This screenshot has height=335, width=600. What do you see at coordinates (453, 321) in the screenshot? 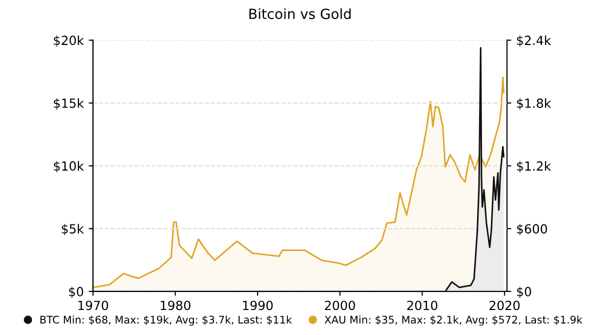
I see `legend-label: XAU Min: $35, Max: $2.1k, Avg: $572, Last: $1.9k` at bounding box center [453, 321].